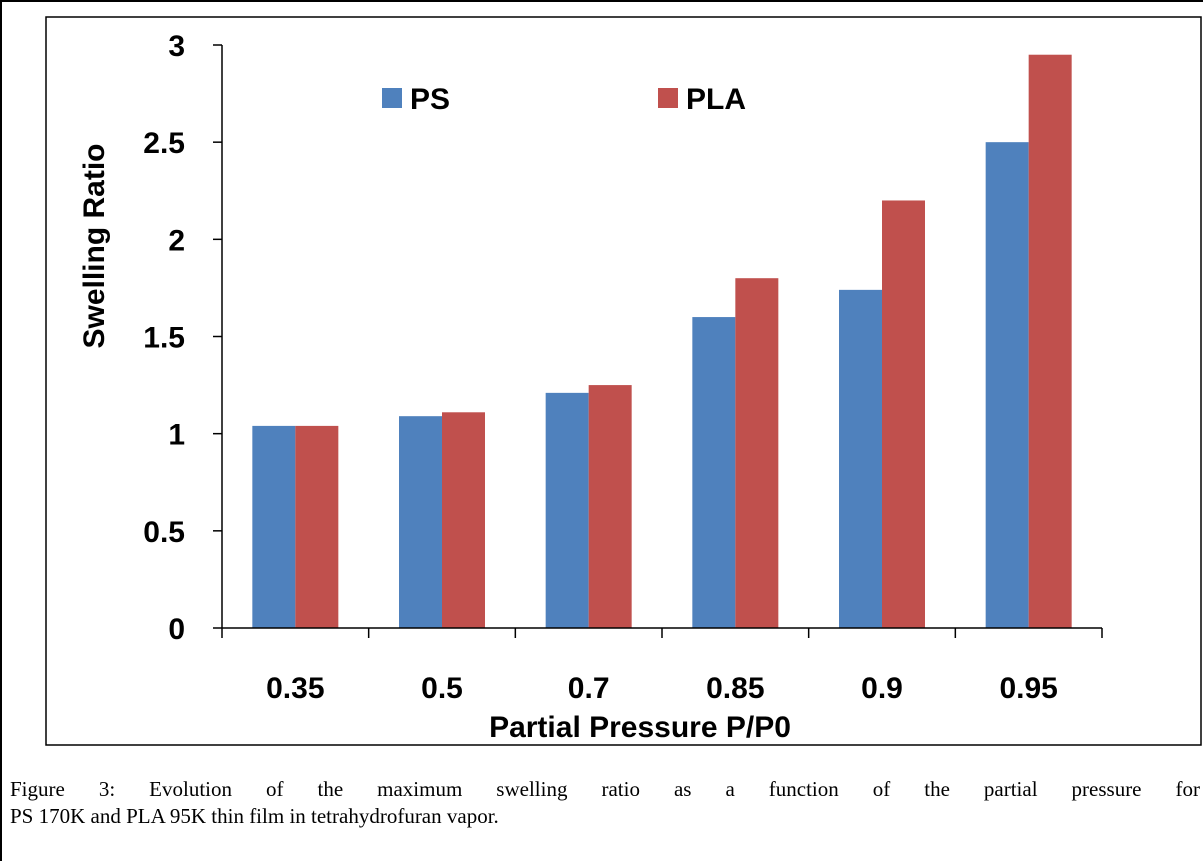  I want to click on legend-label-pla: PLA, so click(716, 99).